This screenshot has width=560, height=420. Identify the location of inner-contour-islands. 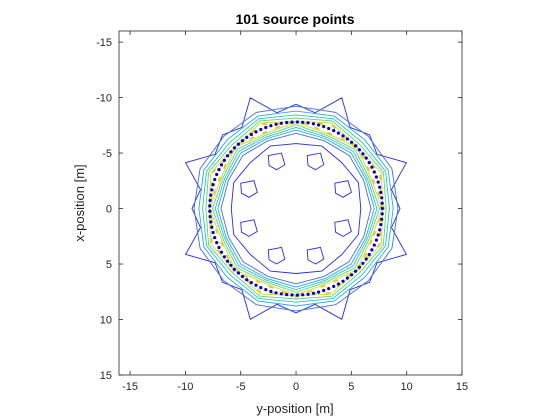
(296, 208).